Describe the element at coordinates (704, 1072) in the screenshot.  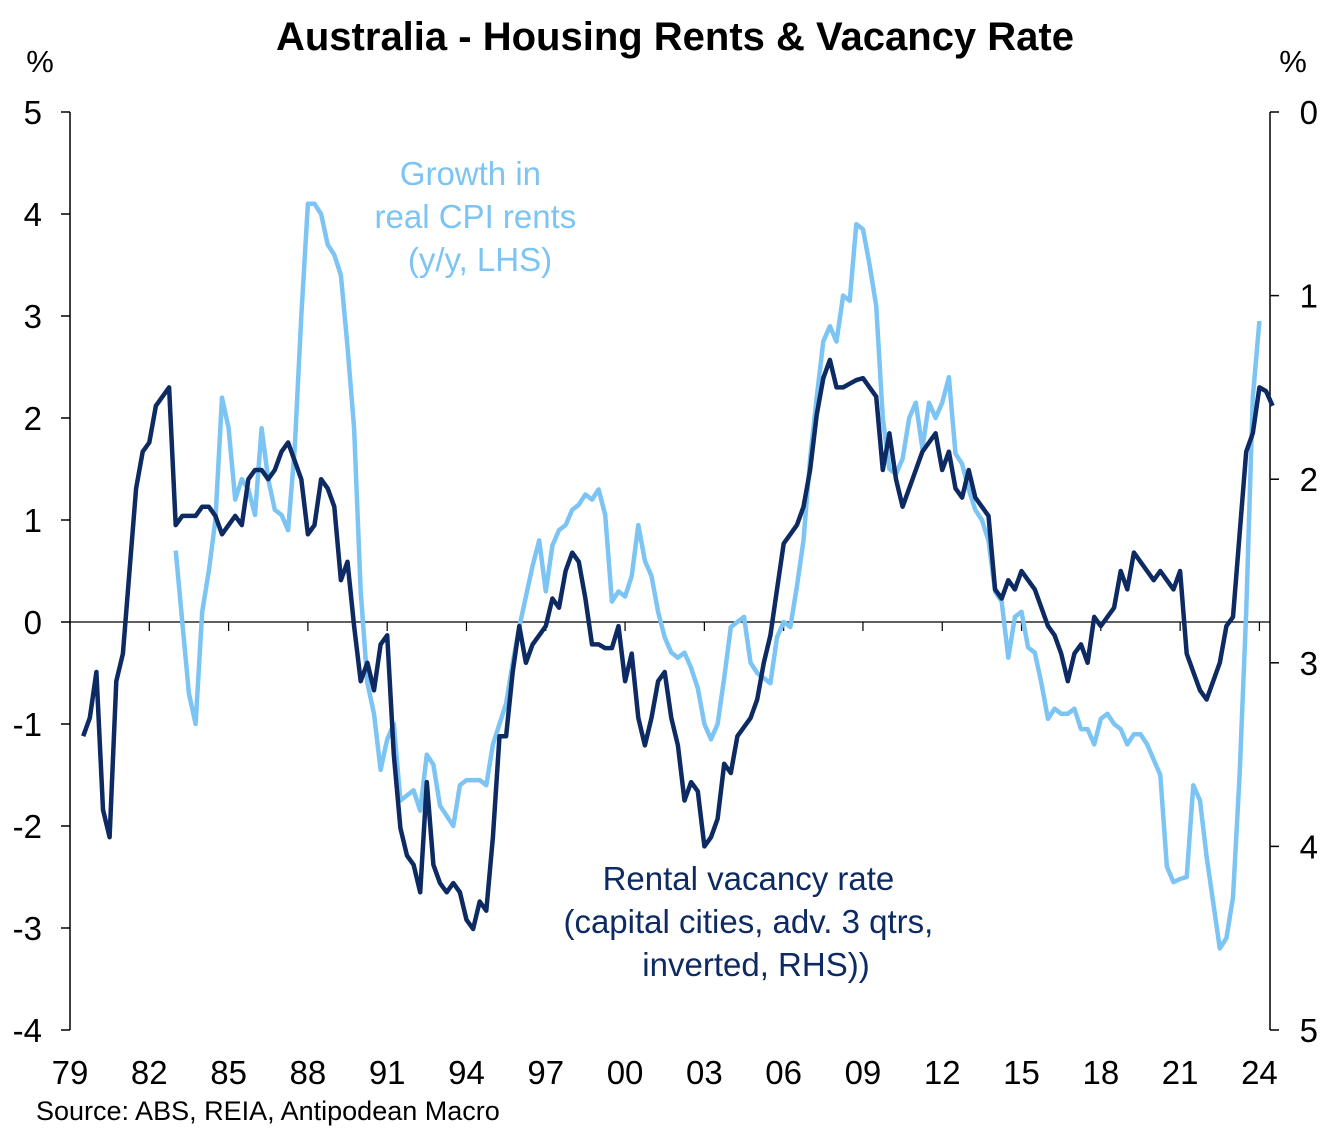
I see `x-tick-label: 03` at that location.